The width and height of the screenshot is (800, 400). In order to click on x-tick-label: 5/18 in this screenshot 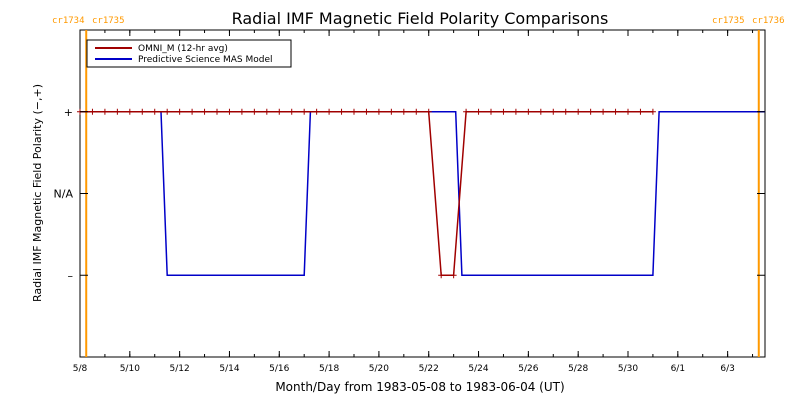, I will do `click(329, 369)`.